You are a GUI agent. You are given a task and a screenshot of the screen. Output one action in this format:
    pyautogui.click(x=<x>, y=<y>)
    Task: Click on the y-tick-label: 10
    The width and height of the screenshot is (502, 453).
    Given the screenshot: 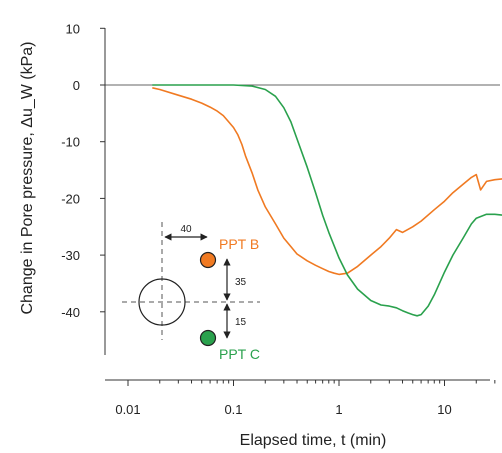 What is the action you would take?
    pyautogui.click(x=73, y=28)
    